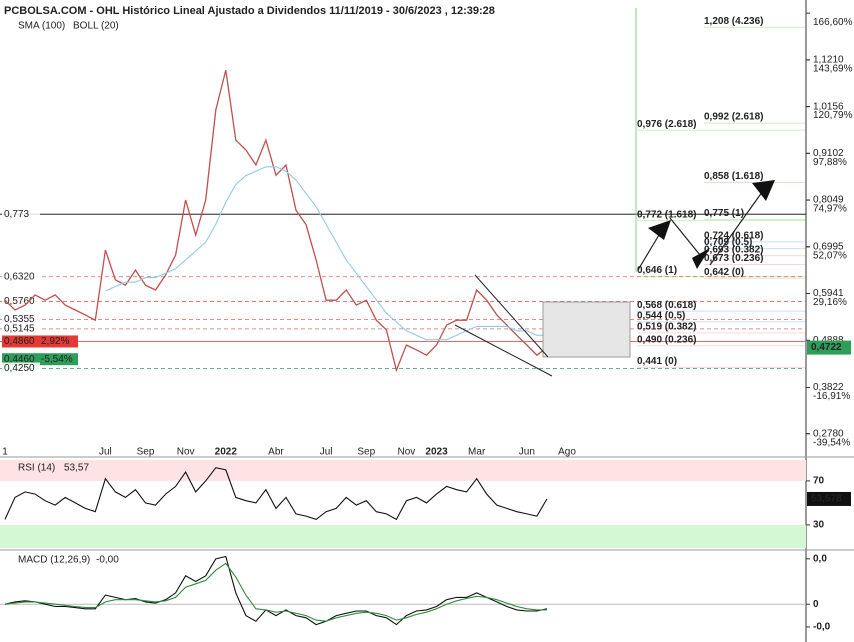 The height and width of the screenshot is (642, 854). Describe the element at coordinates (822, 627) in the screenshot. I see `y-tick-label: -0,0` at that location.